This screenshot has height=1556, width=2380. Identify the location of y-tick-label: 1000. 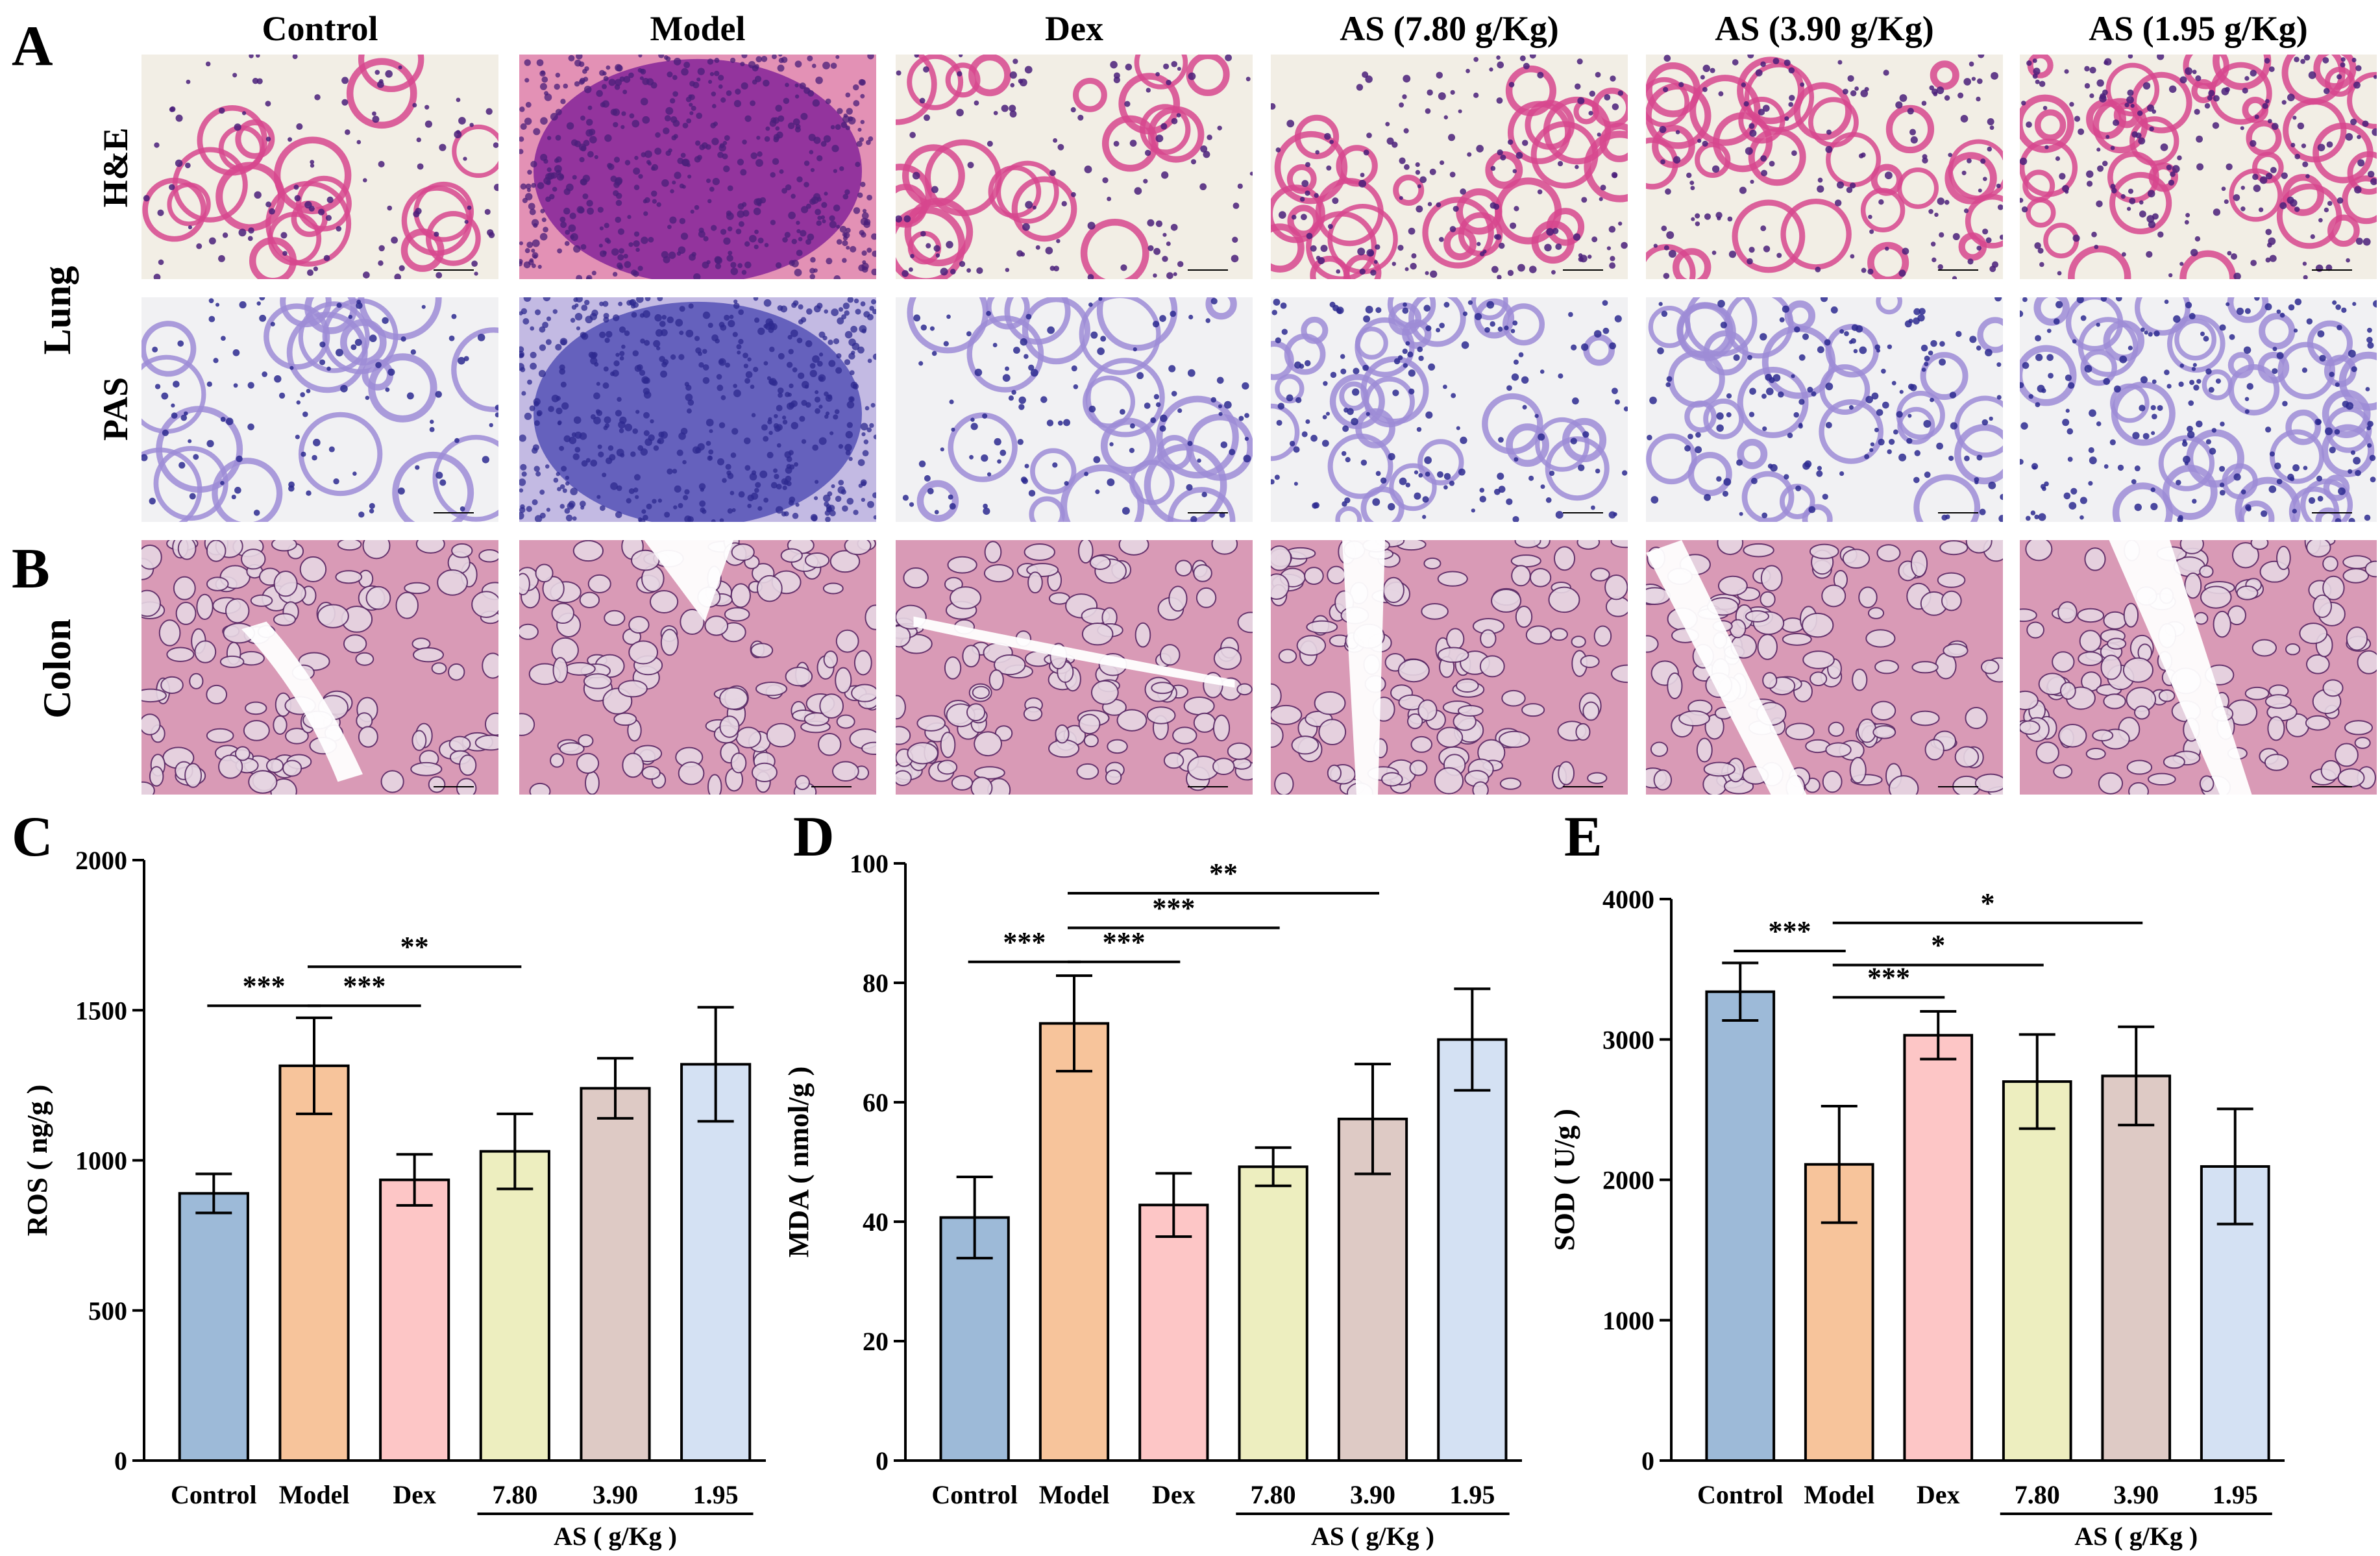
(101, 1161).